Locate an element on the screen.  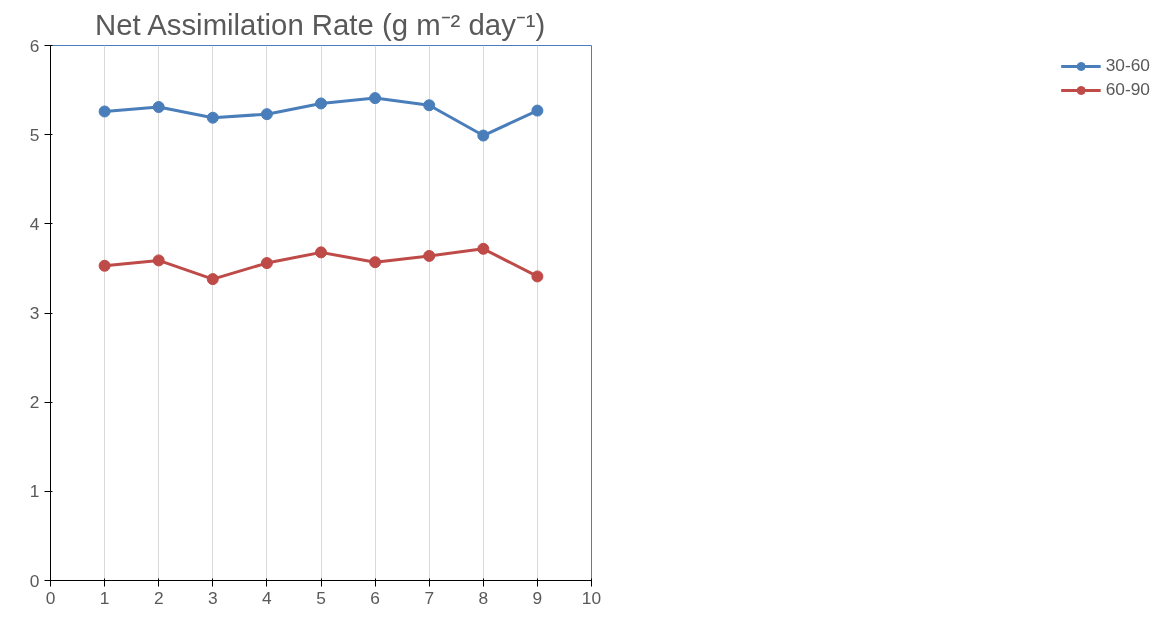
y-tick-label: 4 is located at coordinates (34, 223).